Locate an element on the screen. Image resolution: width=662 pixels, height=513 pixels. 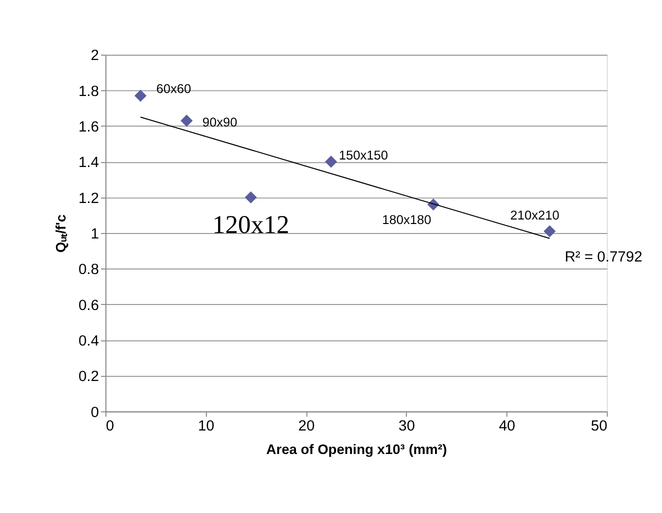
x-axis-title: Area of Opening x10³ (mm²) is located at coordinates (356, 450).